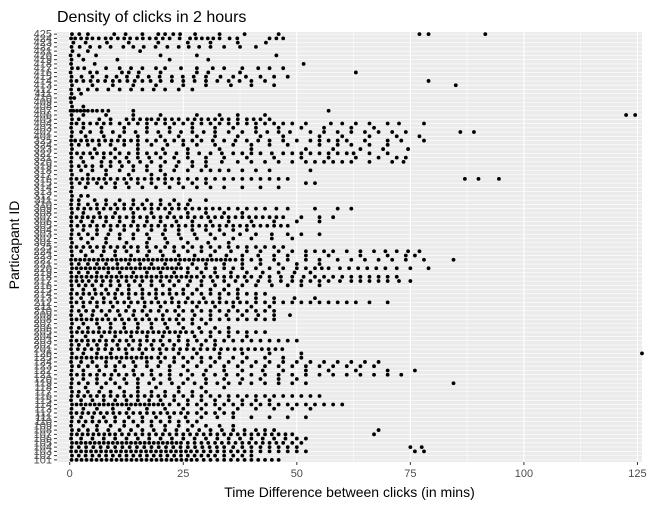  I want to click on y-tick-label: 411, so click(43, 94).